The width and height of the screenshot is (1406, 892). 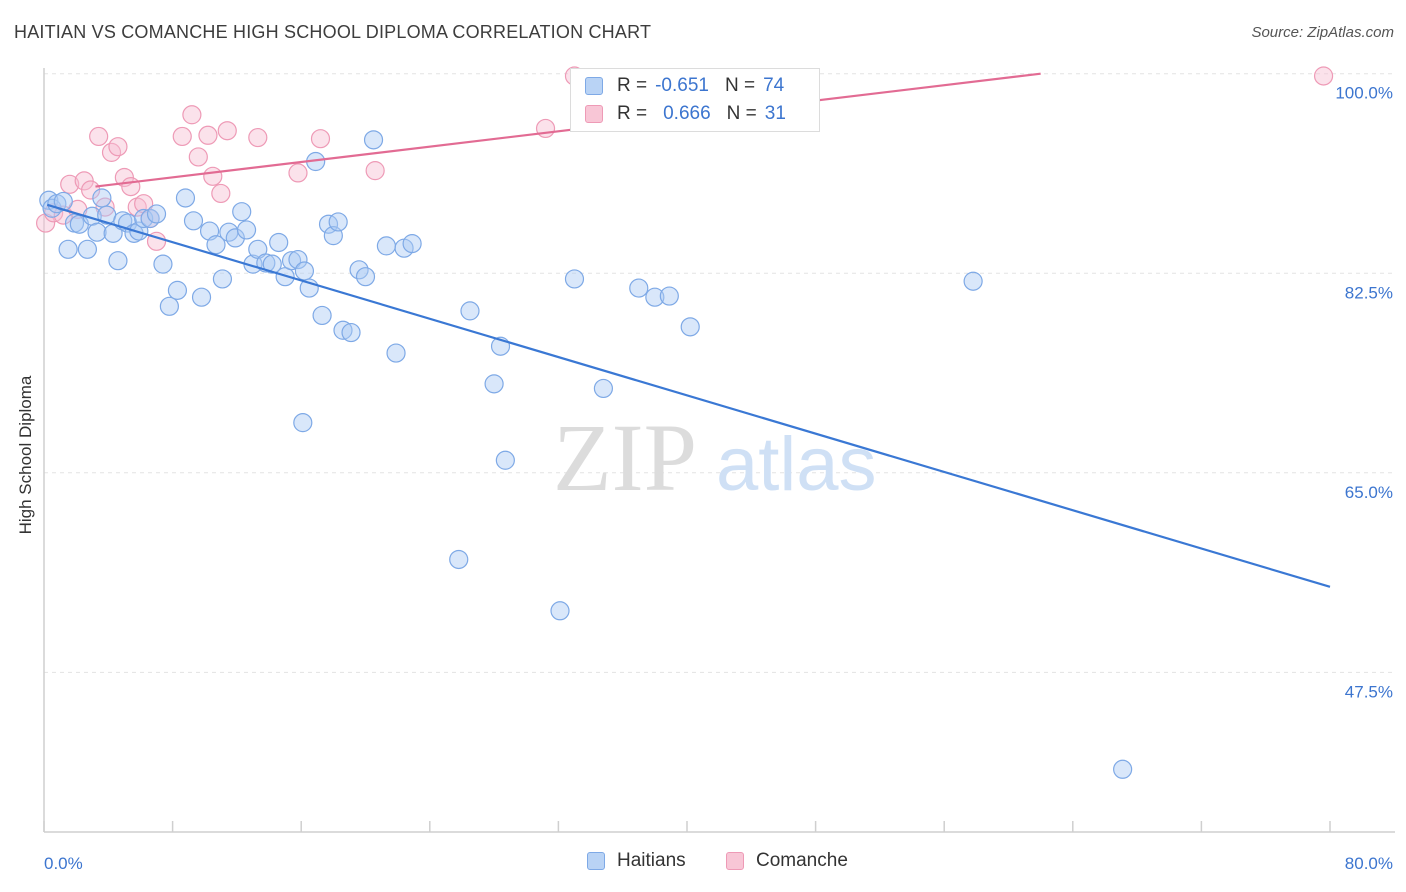 I want to click on y-tick-label: 65.0%, so click(x=1369, y=492).